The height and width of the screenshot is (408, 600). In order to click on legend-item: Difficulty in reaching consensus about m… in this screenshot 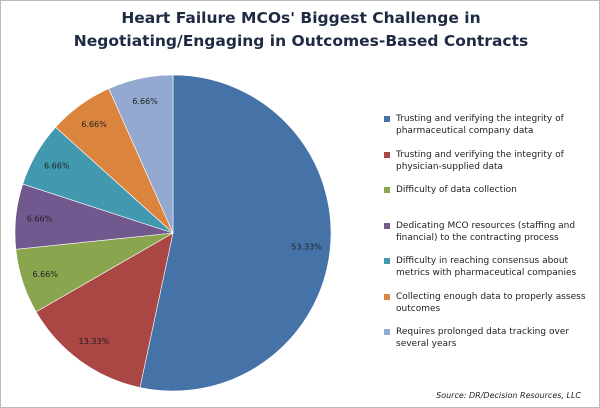, I will do `click(486, 267)`.